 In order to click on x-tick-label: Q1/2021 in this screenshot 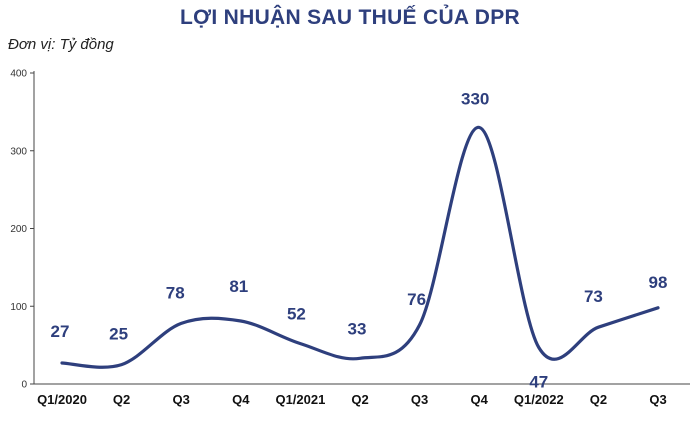, I will do `click(300, 399)`.